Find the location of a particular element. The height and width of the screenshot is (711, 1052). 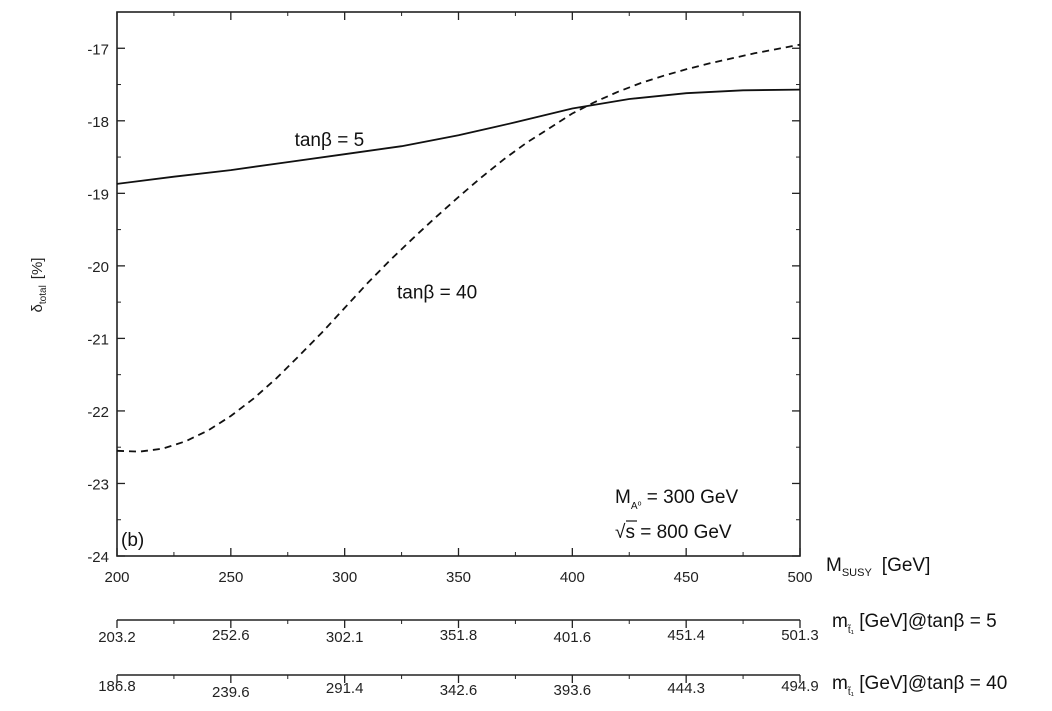

secondary-tick-label: 186.8 is located at coordinates (117, 686).